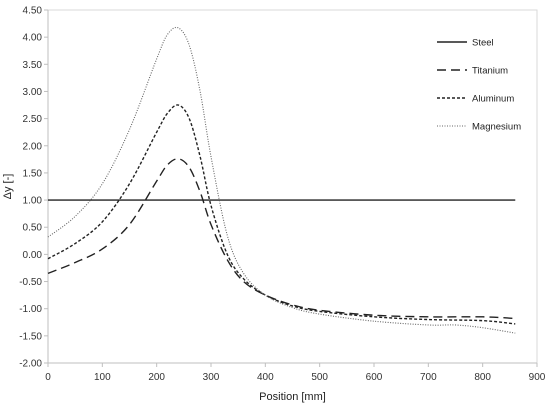 The image size is (550, 406). I want to click on x-tick-label: 200, so click(156, 377).